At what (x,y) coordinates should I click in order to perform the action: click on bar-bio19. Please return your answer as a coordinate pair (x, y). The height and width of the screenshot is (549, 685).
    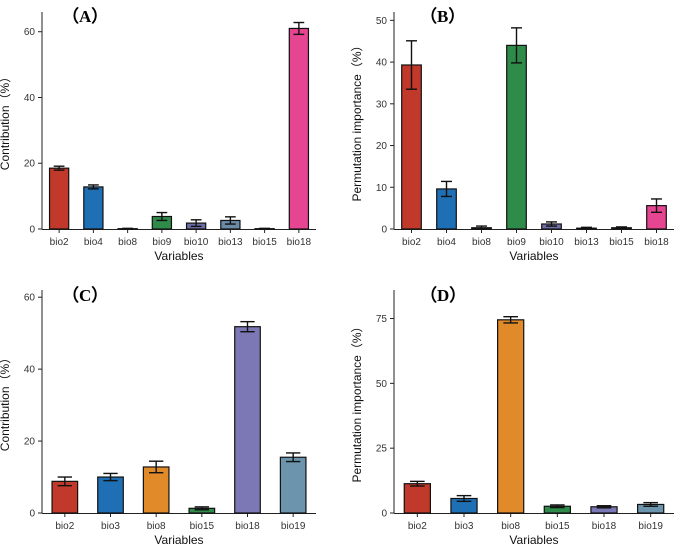
    Looking at the image, I should click on (293, 485).